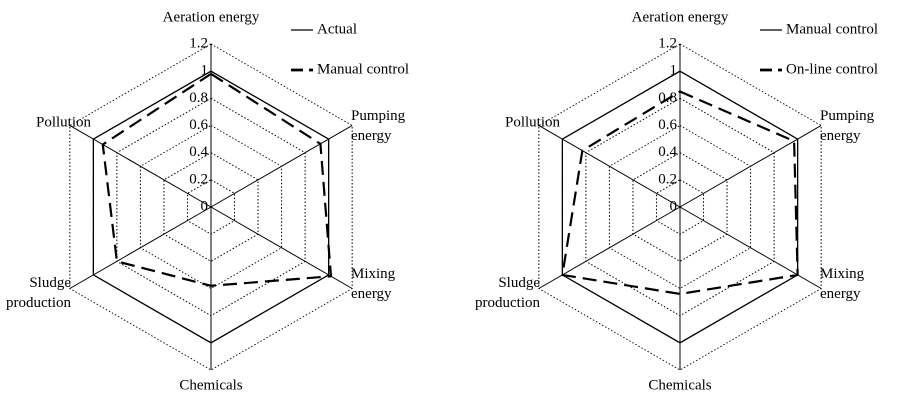  Describe the element at coordinates (832, 69) in the screenshot. I see `legend-label: On-line control` at that location.